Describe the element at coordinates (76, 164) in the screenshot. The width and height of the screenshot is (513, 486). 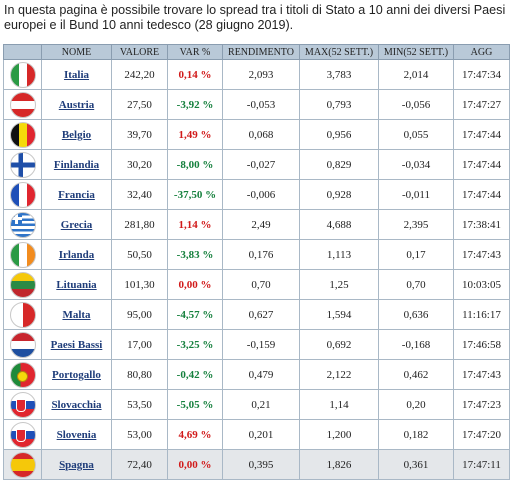
I see `country-link: Finlandia` at that location.